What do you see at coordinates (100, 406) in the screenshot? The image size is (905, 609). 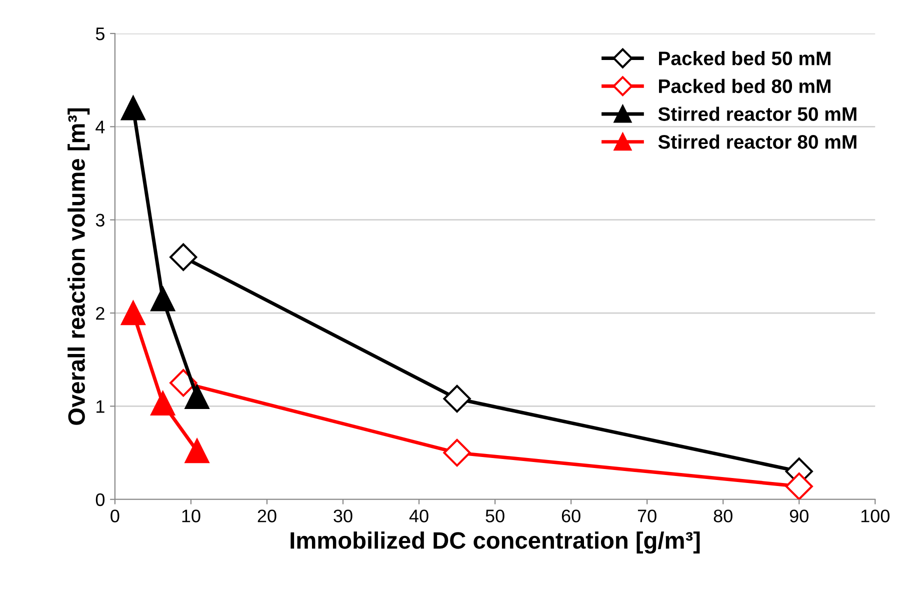 I see `y-tick-label: 1` at bounding box center [100, 406].